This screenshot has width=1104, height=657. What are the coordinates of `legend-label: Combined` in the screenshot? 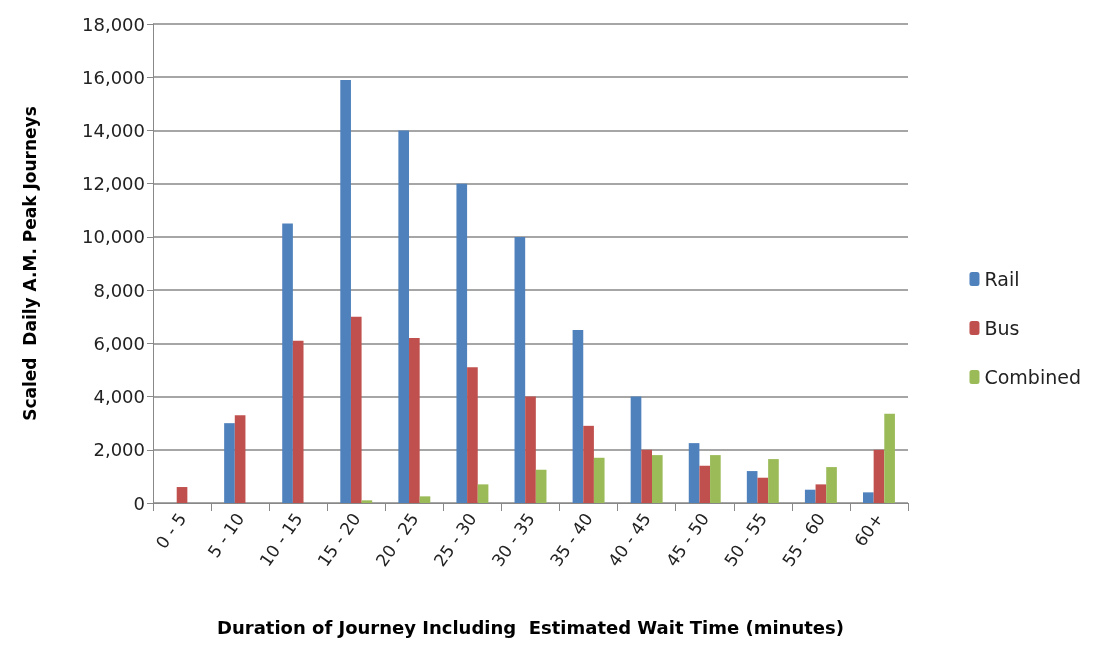 It's located at (1032, 377).